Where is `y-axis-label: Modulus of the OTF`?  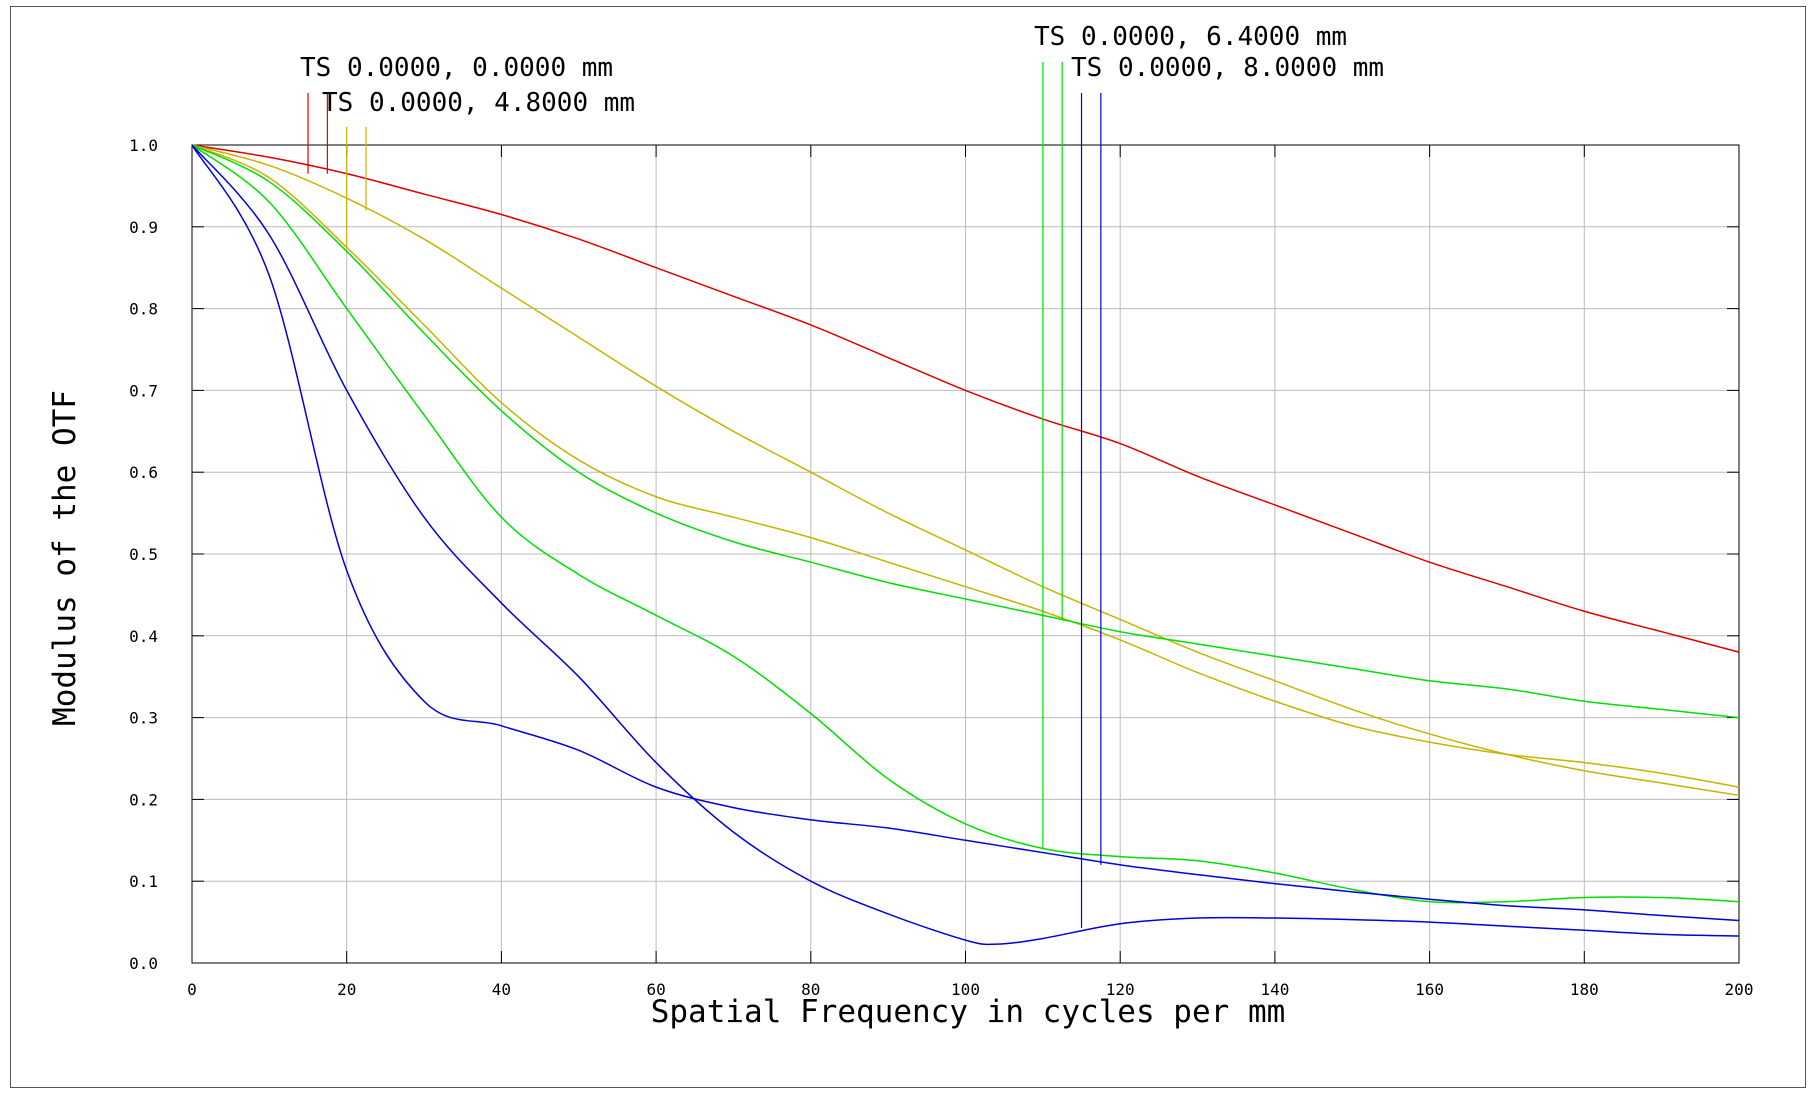
y-axis-label: Modulus of the OTF is located at coordinates (65, 558).